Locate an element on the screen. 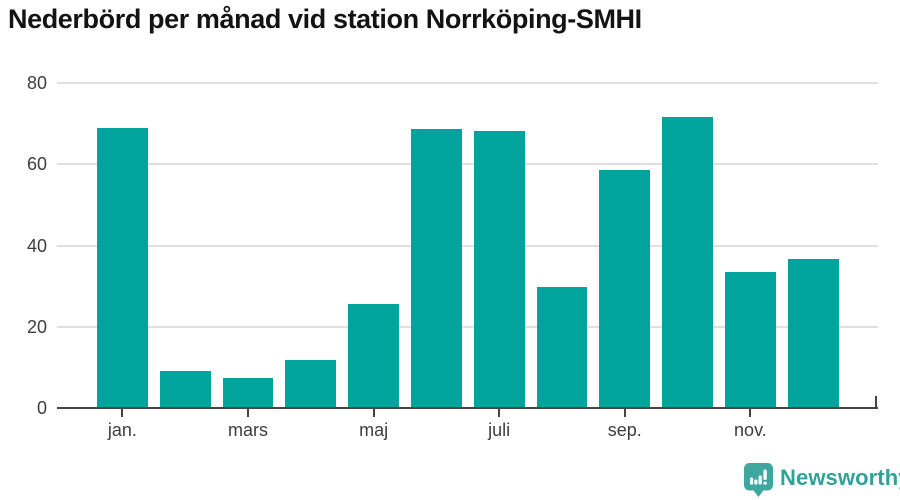 The width and height of the screenshot is (900, 500). newsworthy-icon is located at coordinates (758, 481).